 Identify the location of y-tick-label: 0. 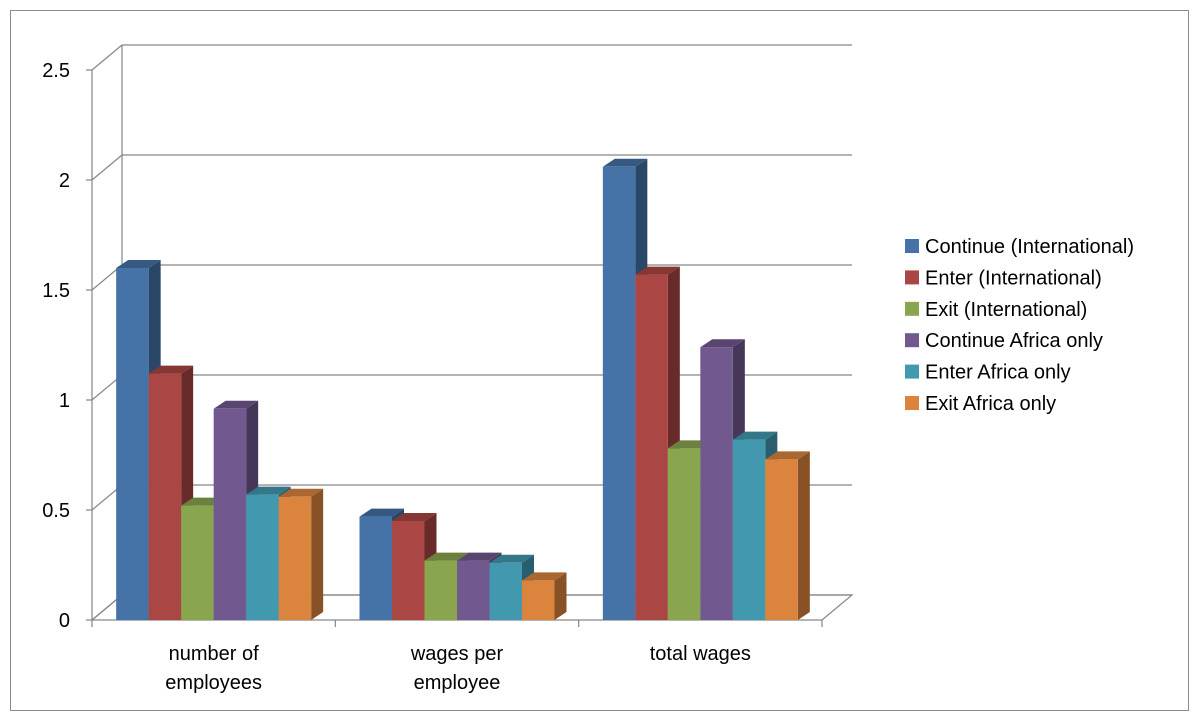
(64, 621).